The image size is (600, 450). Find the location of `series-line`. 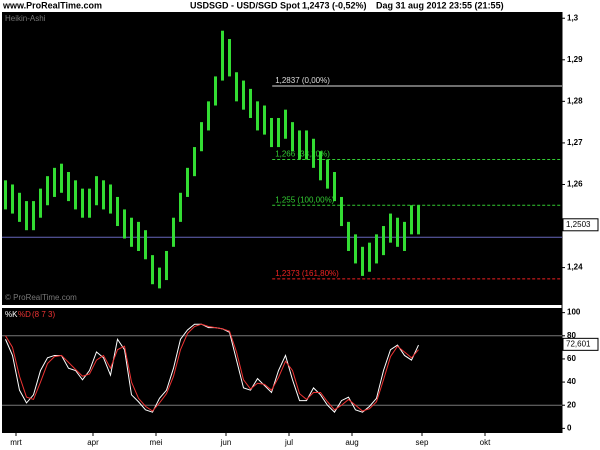

series-line is located at coordinates (212, 368).